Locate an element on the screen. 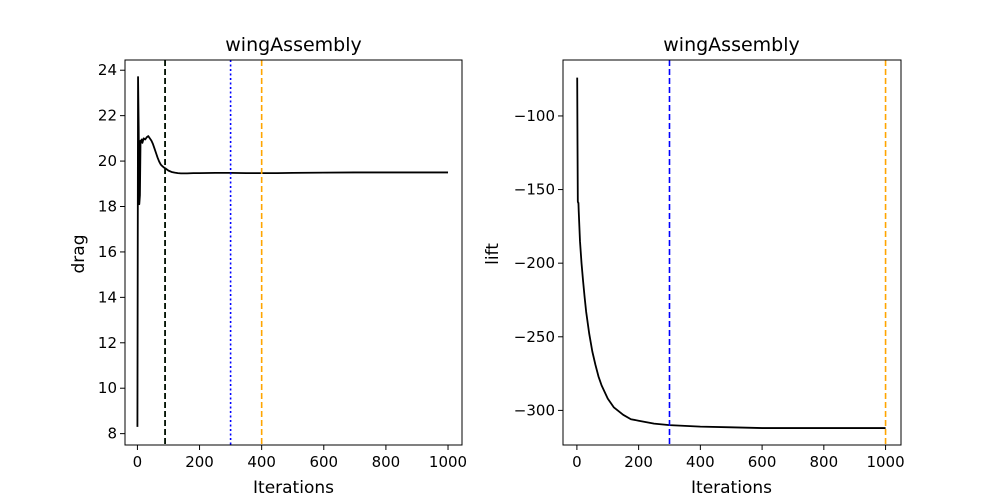  drag-y-tick-label-0: 8 is located at coordinates (112, 434).